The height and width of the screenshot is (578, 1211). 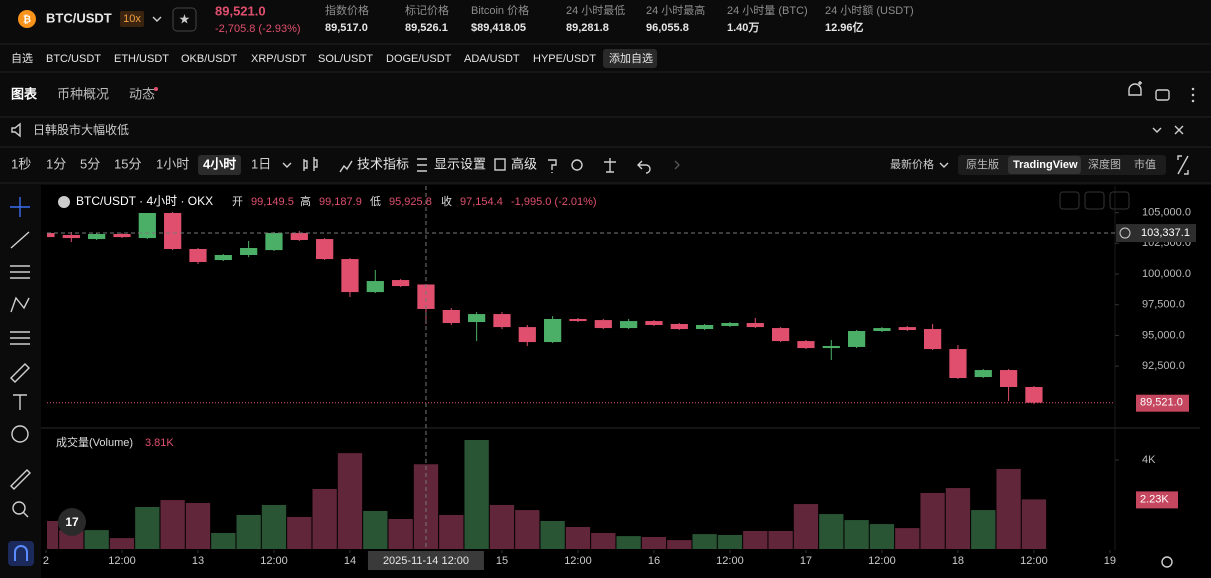 I want to click on favorite-button, so click(x=184, y=19).